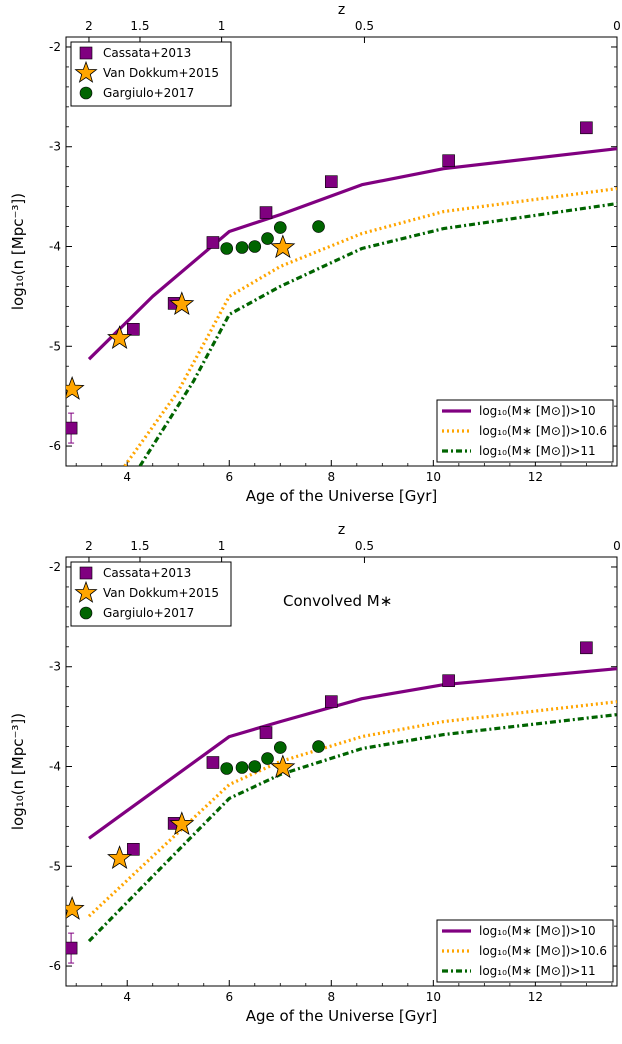 This screenshot has width=622, height=1044. I want to click on y-tick-label: -5, so click(55, 866).